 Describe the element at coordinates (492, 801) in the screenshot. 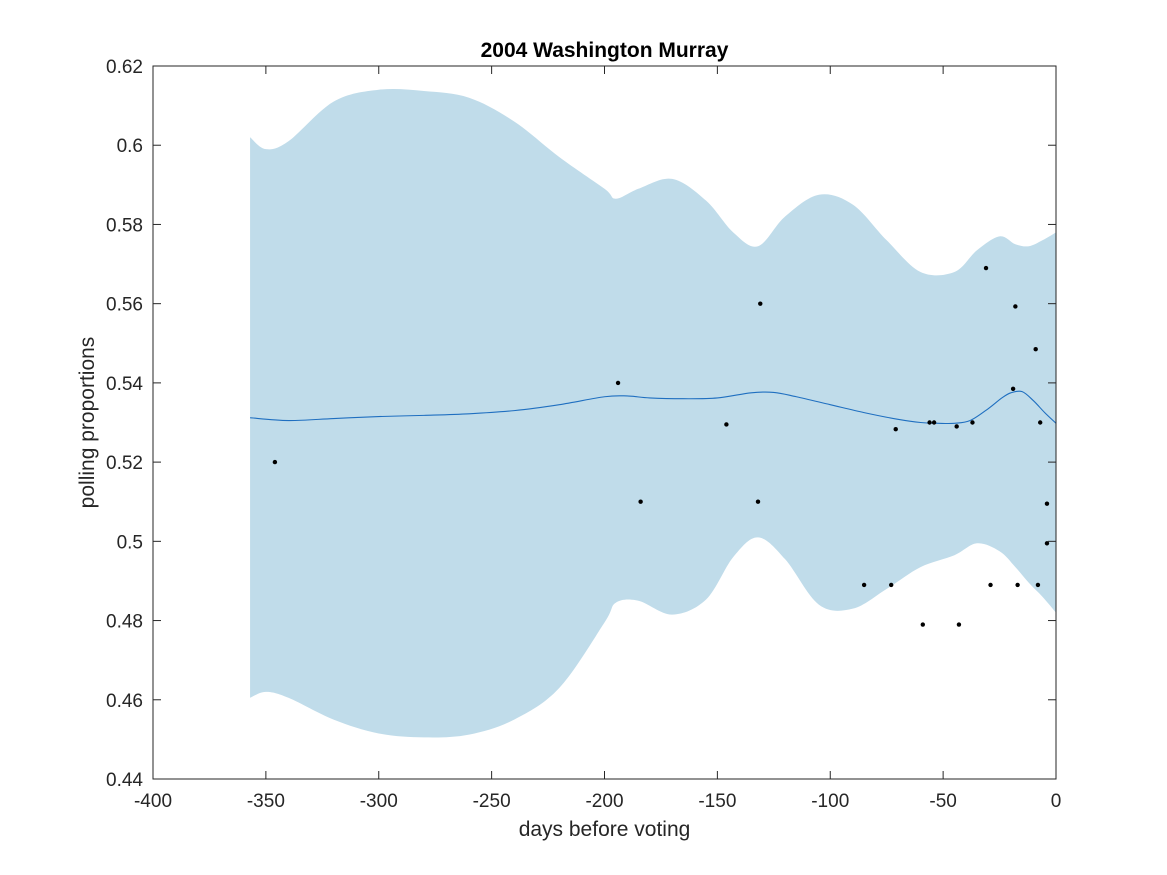

I see `x-tick-label: -250` at that location.